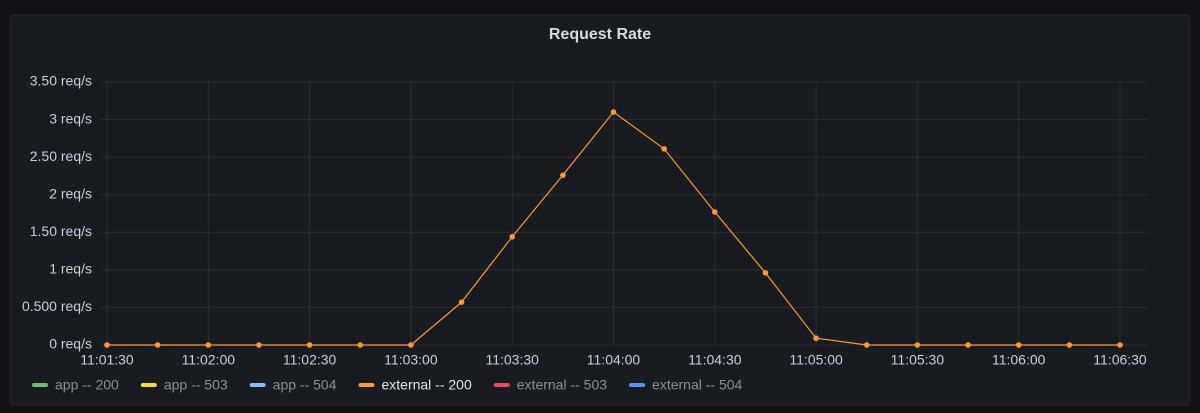 This screenshot has height=413, width=1200. I want to click on y-tick-label: 3.50 req/s, so click(61, 81).